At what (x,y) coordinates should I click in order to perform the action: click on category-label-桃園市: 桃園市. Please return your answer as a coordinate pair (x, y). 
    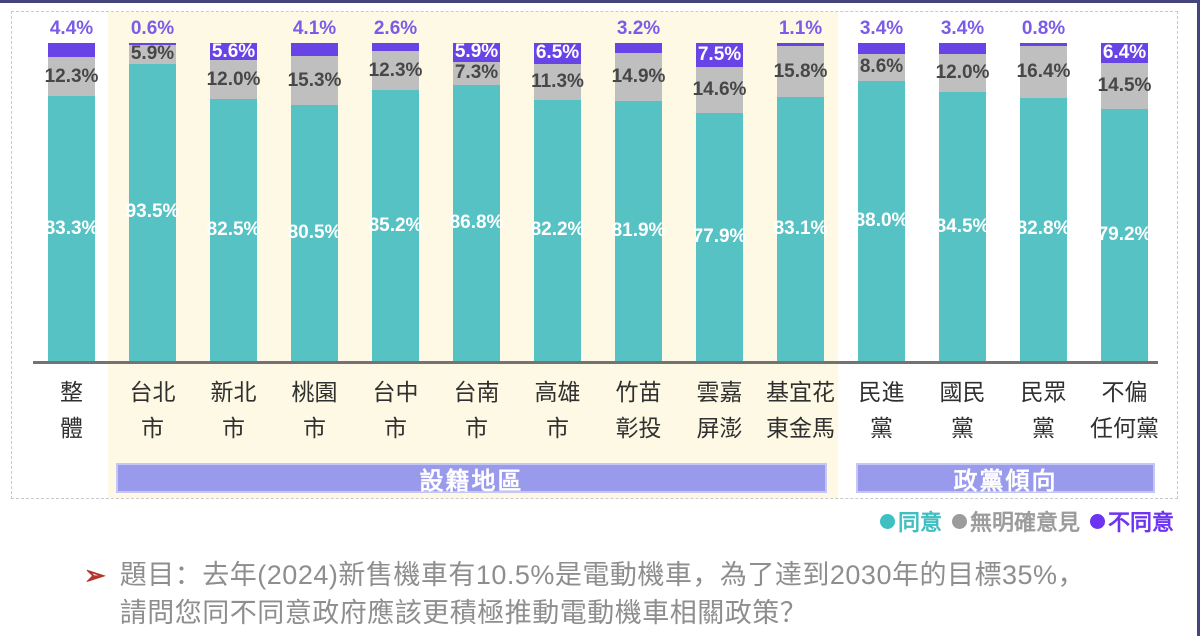
    Looking at the image, I should click on (314, 410).